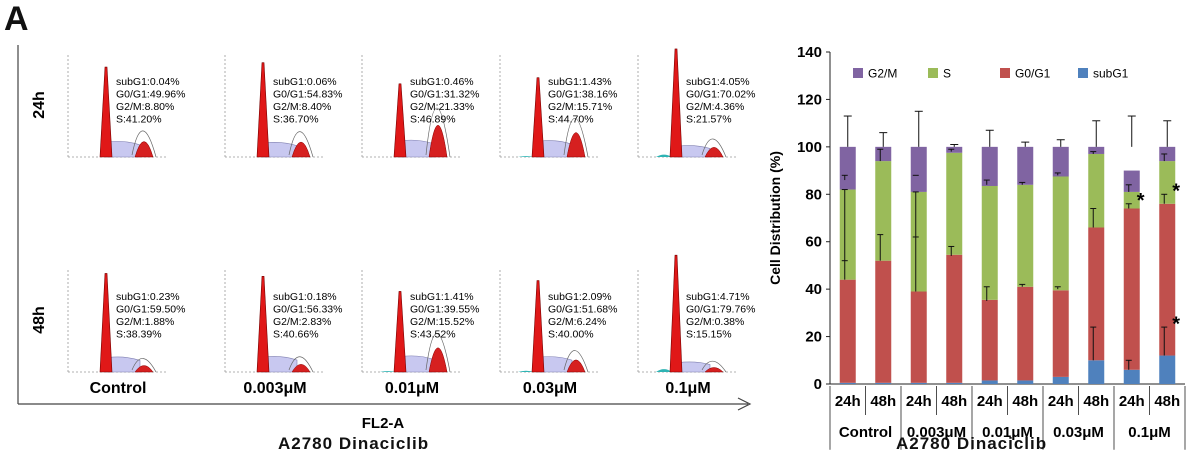 Image resolution: width=1201 pixels, height=470 pixels. I want to click on panel-stat: S:40.00%, so click(571, 335).